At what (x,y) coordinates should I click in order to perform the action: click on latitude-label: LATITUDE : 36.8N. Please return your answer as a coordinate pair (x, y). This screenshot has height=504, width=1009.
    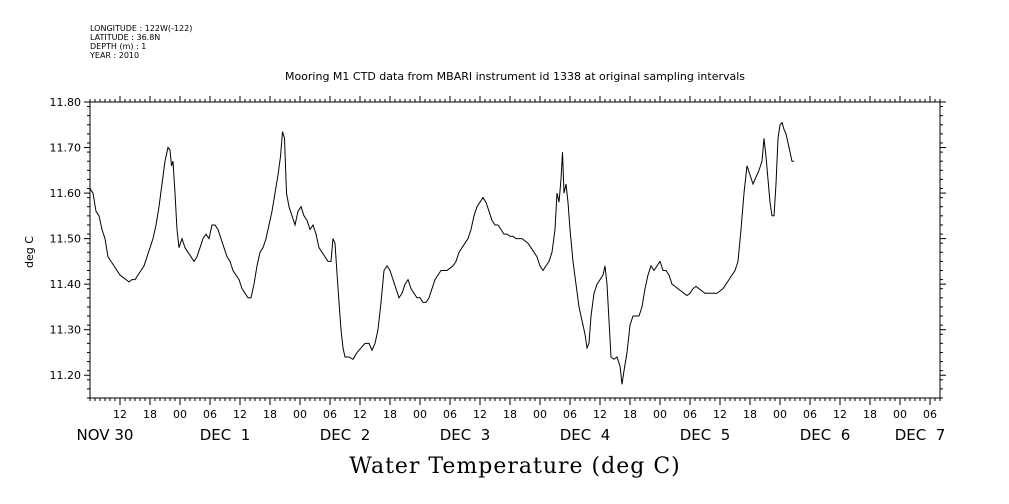
    Looking at the image, I should click on (125, 37).